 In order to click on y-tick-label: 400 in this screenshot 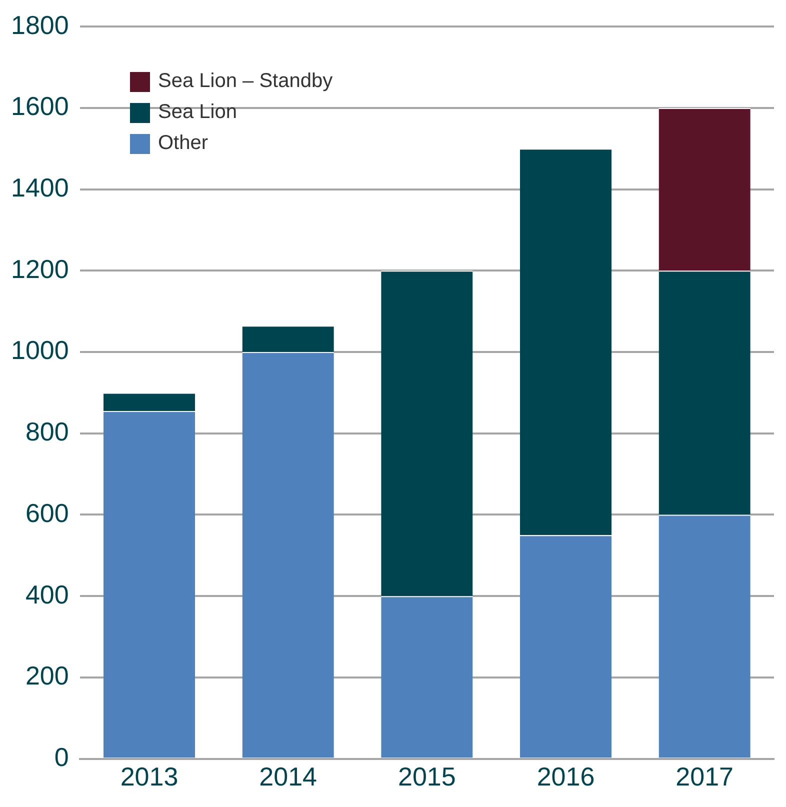, I will do `click(47, 594)`.